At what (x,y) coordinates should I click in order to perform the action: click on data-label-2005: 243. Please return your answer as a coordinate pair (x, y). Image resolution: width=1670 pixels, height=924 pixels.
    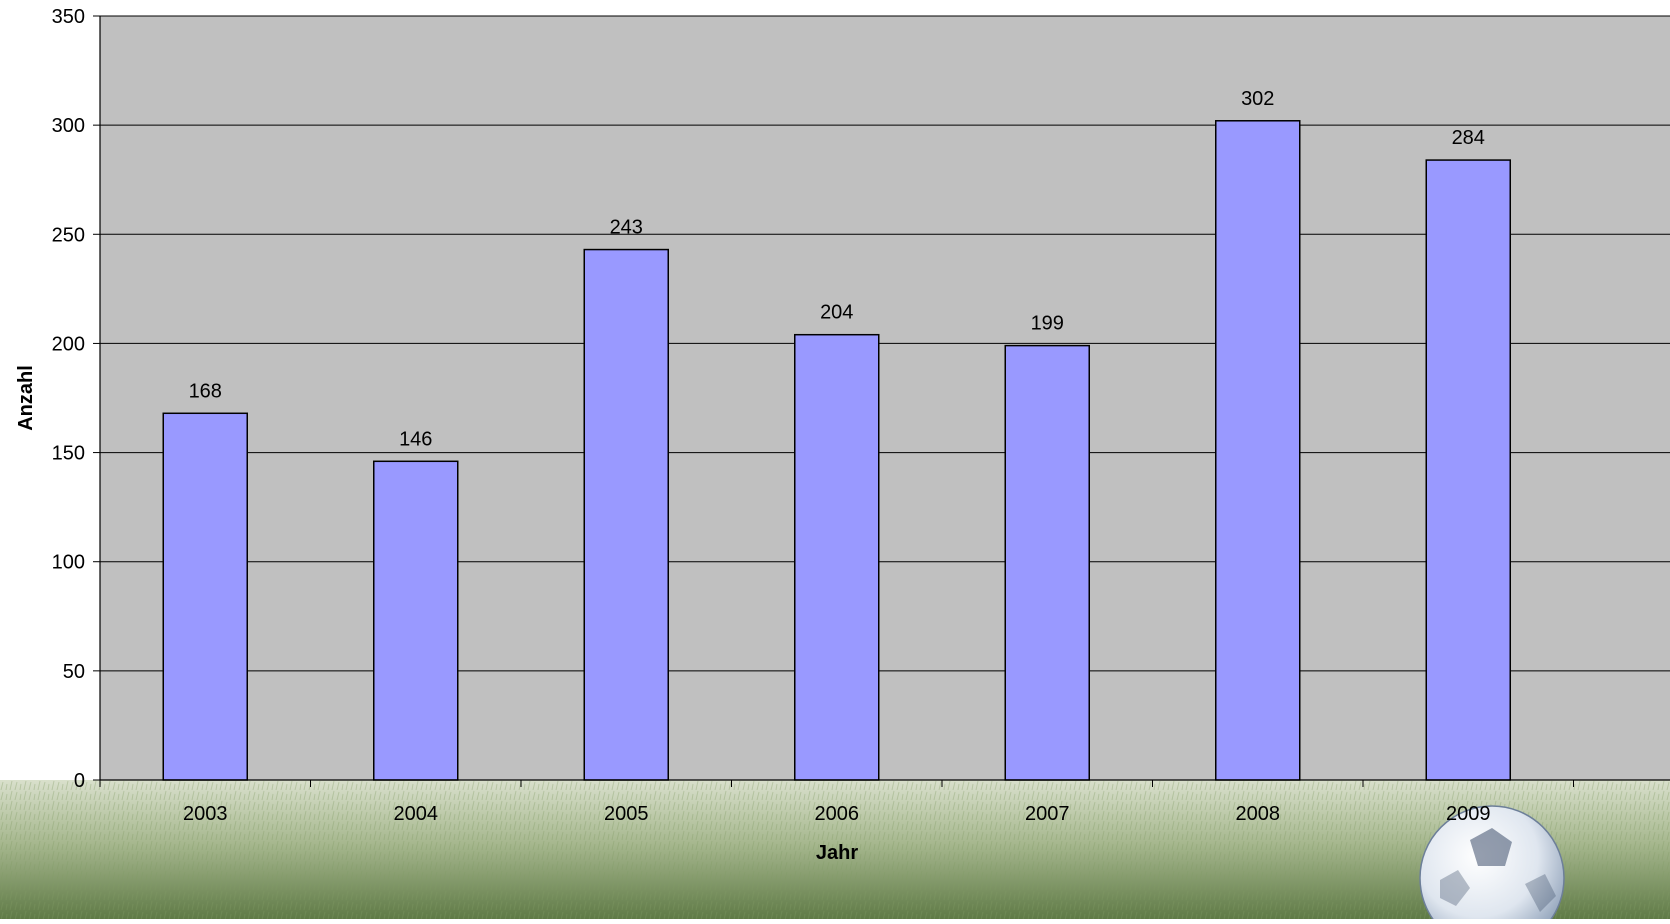
    Looking at the image, I should click on (626, 228).